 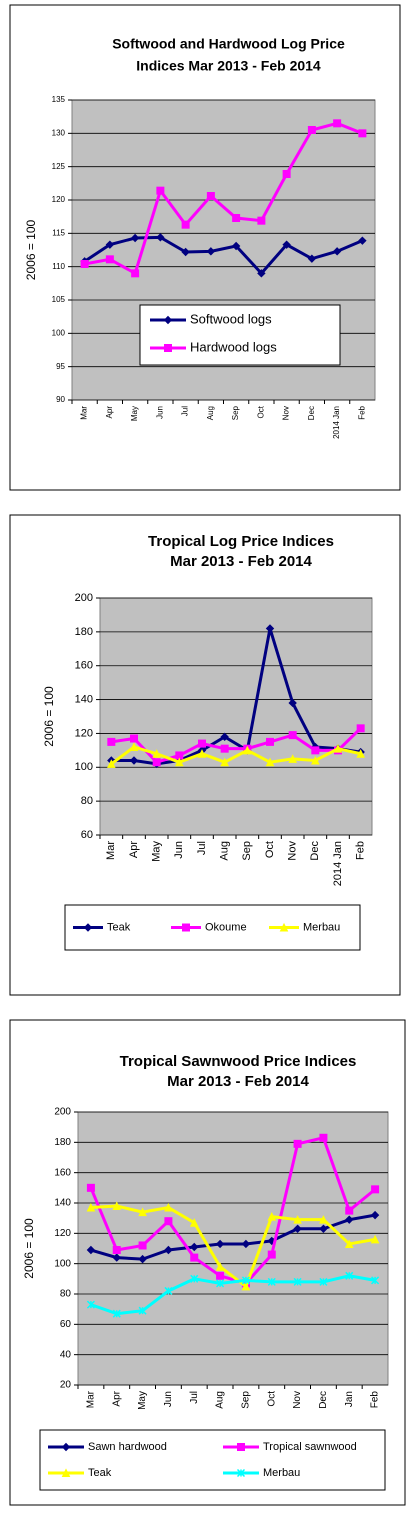 I want to click on y-tick-label: 90, so click(x=60, y=399).